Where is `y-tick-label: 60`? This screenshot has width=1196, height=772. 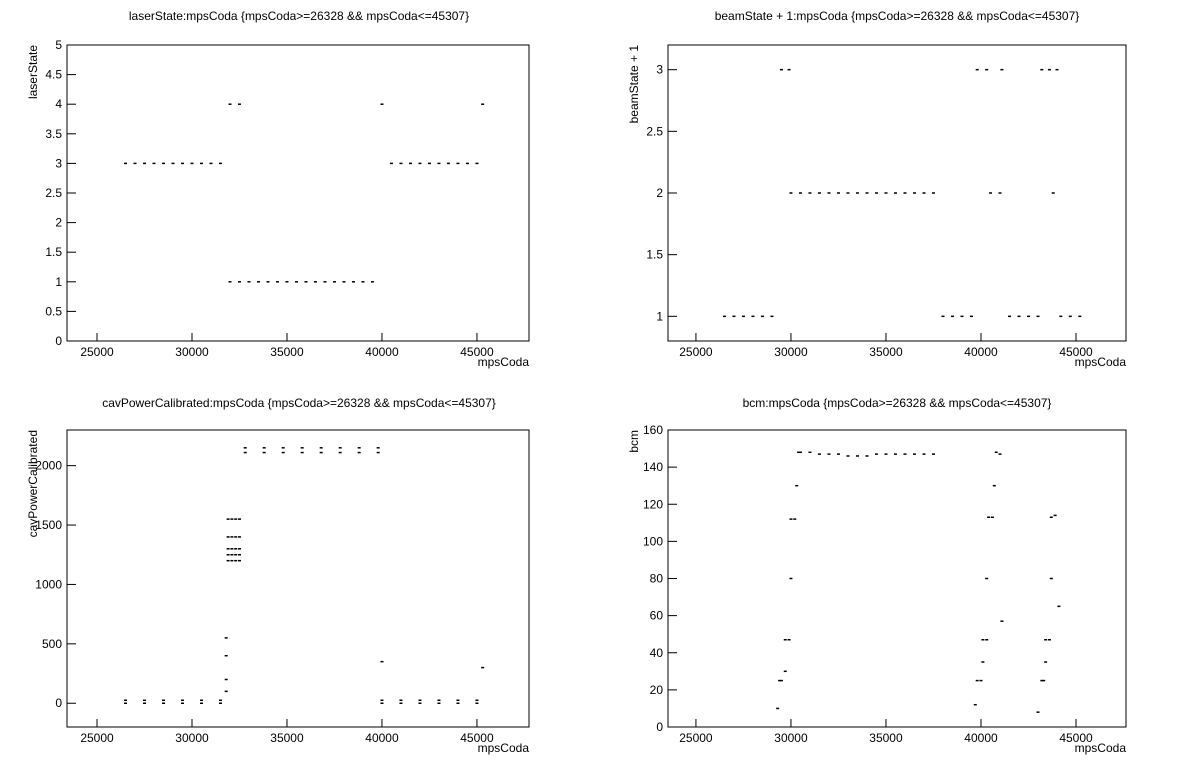 y-tick-label: 60 is located at coordinates (657, 616).